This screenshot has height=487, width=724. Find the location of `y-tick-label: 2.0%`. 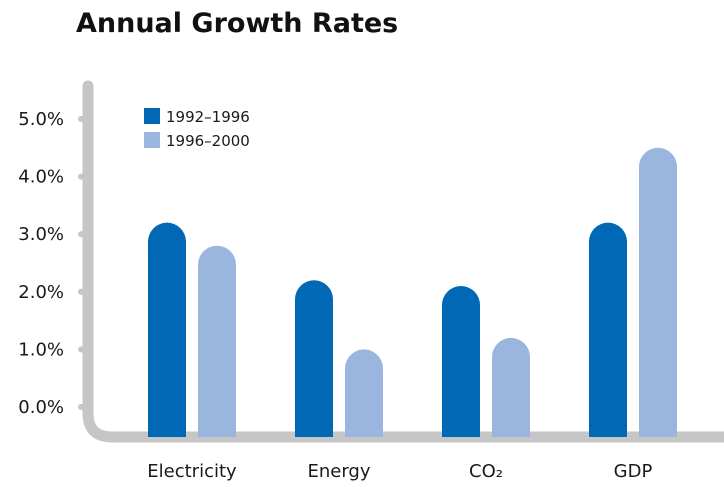

y-tick-label: 2.0% is located at coordinates (41, 292).